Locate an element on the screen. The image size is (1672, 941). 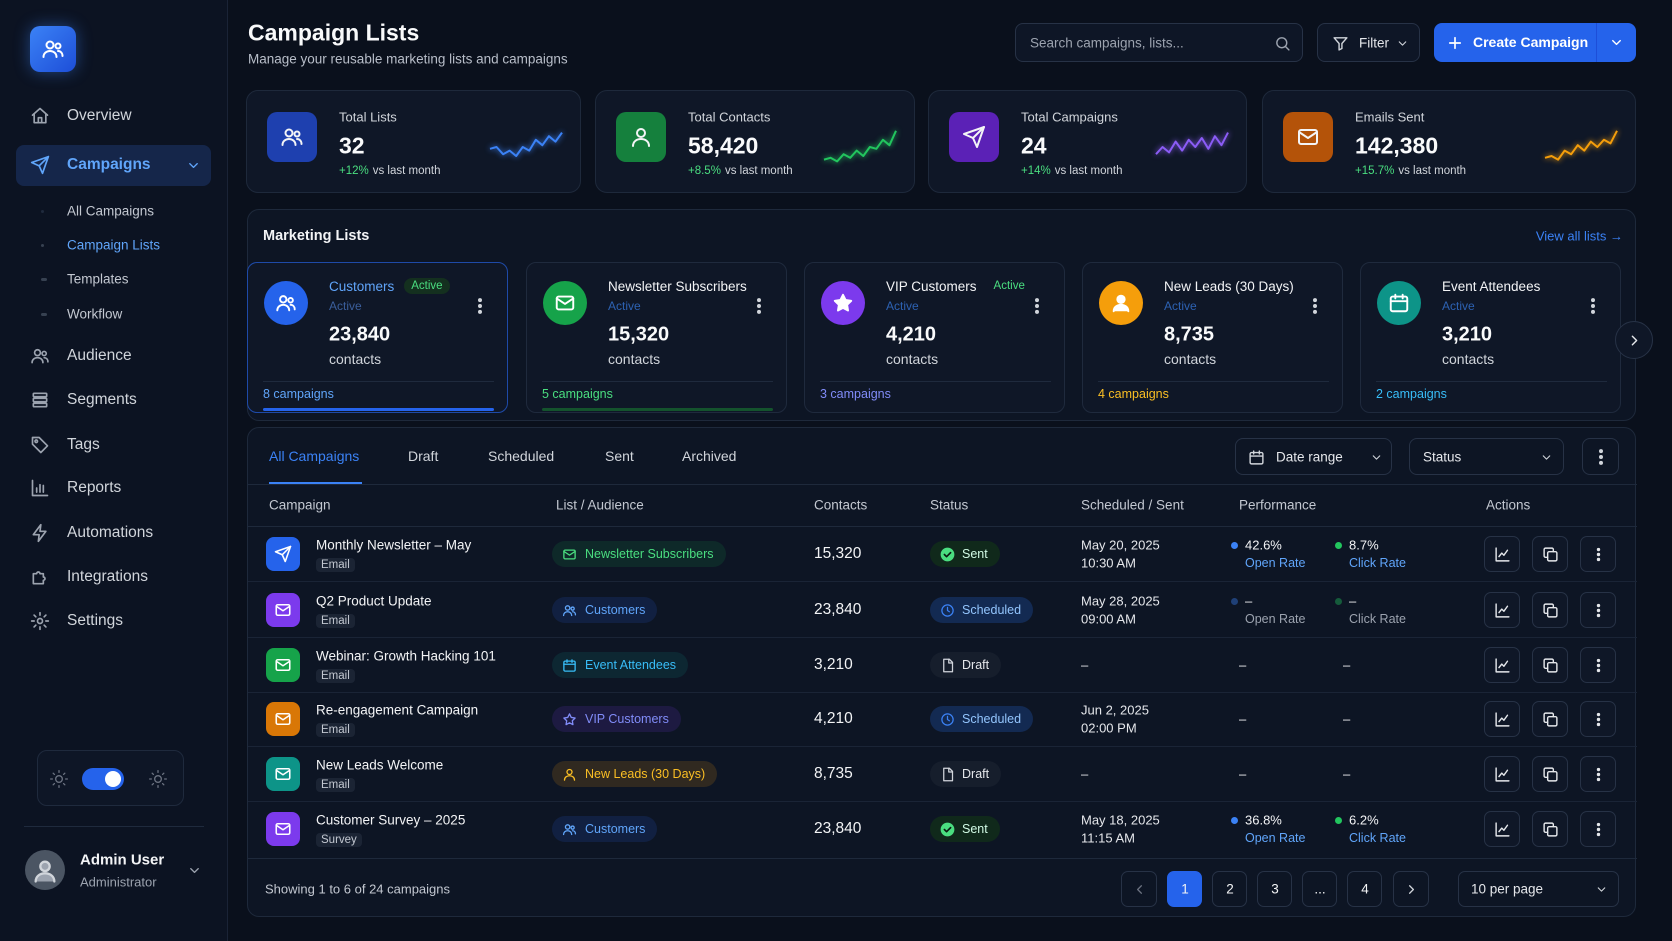
campaign-type: Email is located at coordinates (335, 730).